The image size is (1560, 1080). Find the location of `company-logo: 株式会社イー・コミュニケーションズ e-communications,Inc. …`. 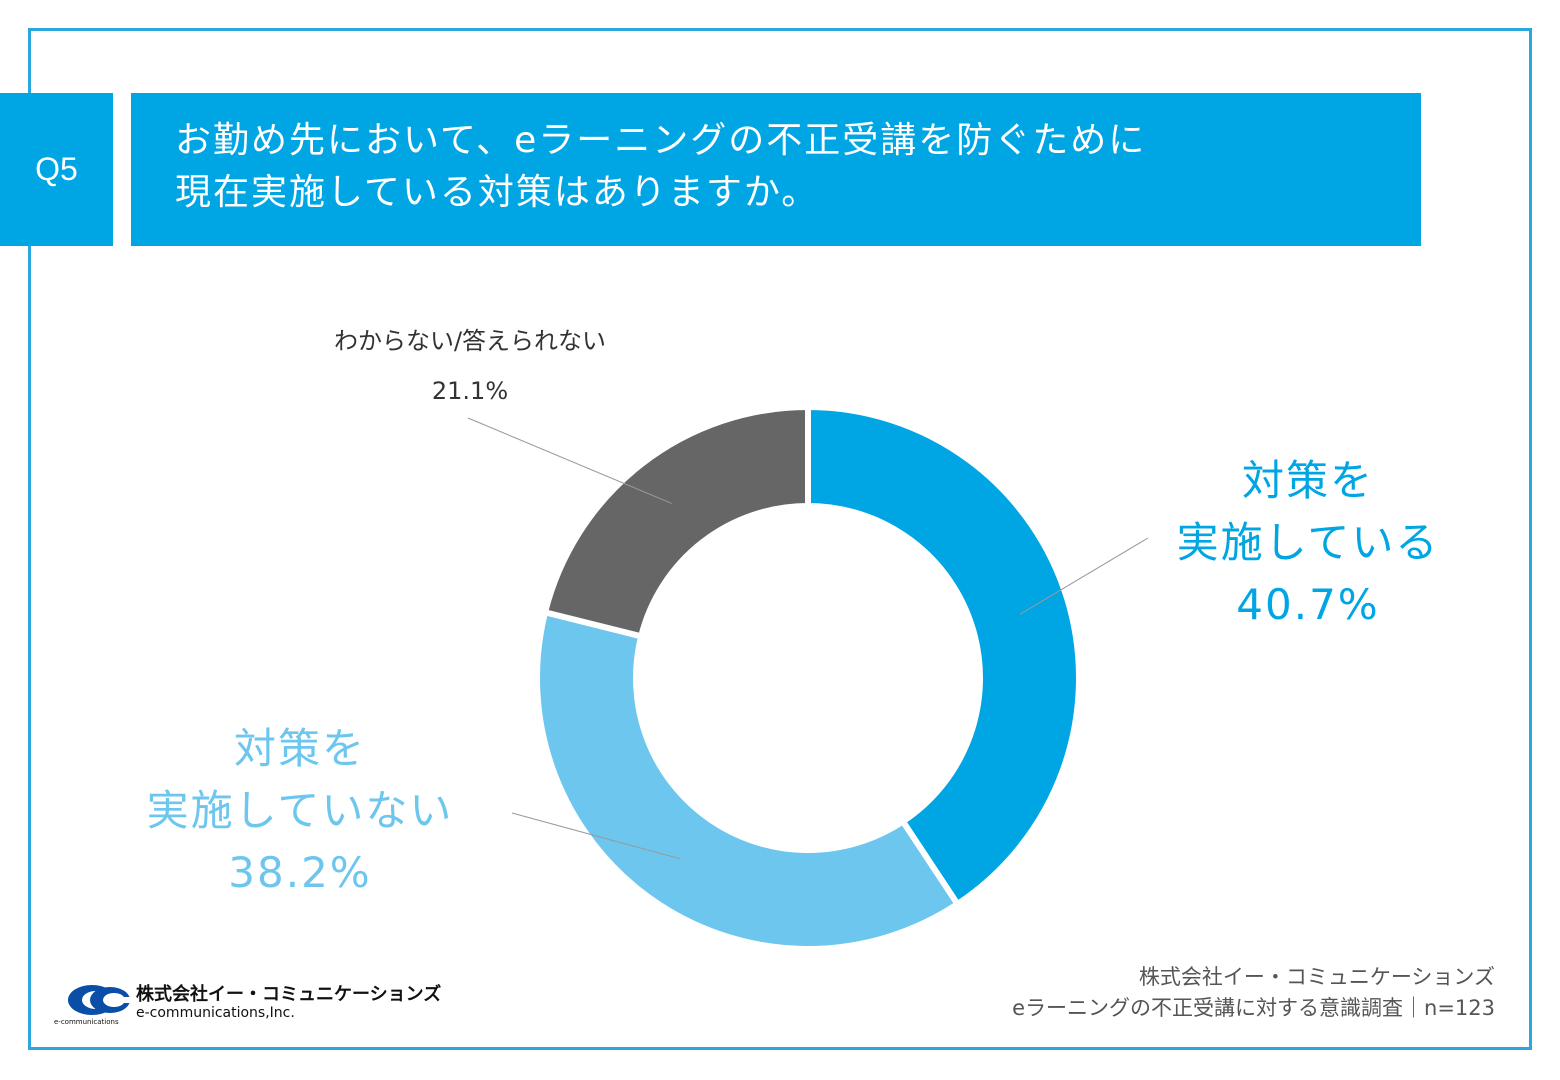

company-logo: 株式会社イー・コミュニケーションズ e-communications,Inc. … is located at coordinates (247, 1005).